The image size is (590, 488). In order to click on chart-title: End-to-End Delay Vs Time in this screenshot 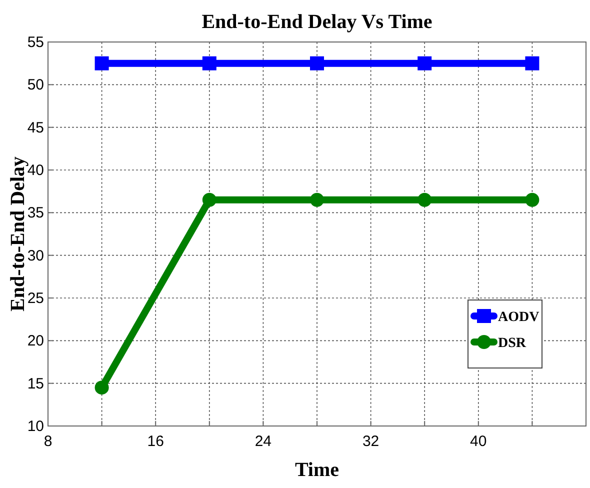, I will do `click(317, 22)`.